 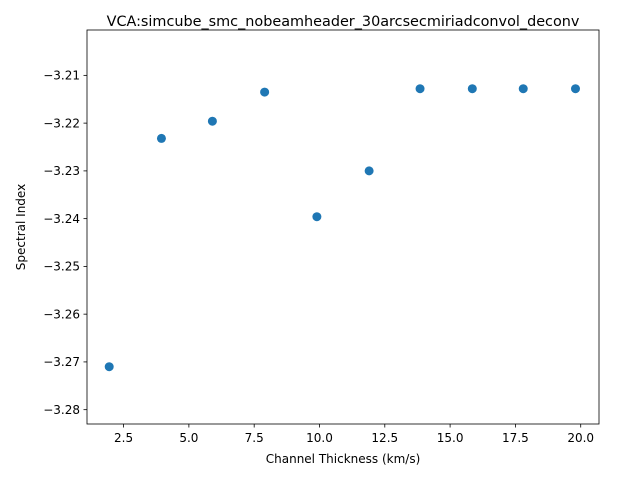 What do you see at coordinates (61, 267) in the screenshot?
I see `y-tick-label: −3.25` at bounding box center [61, 267].